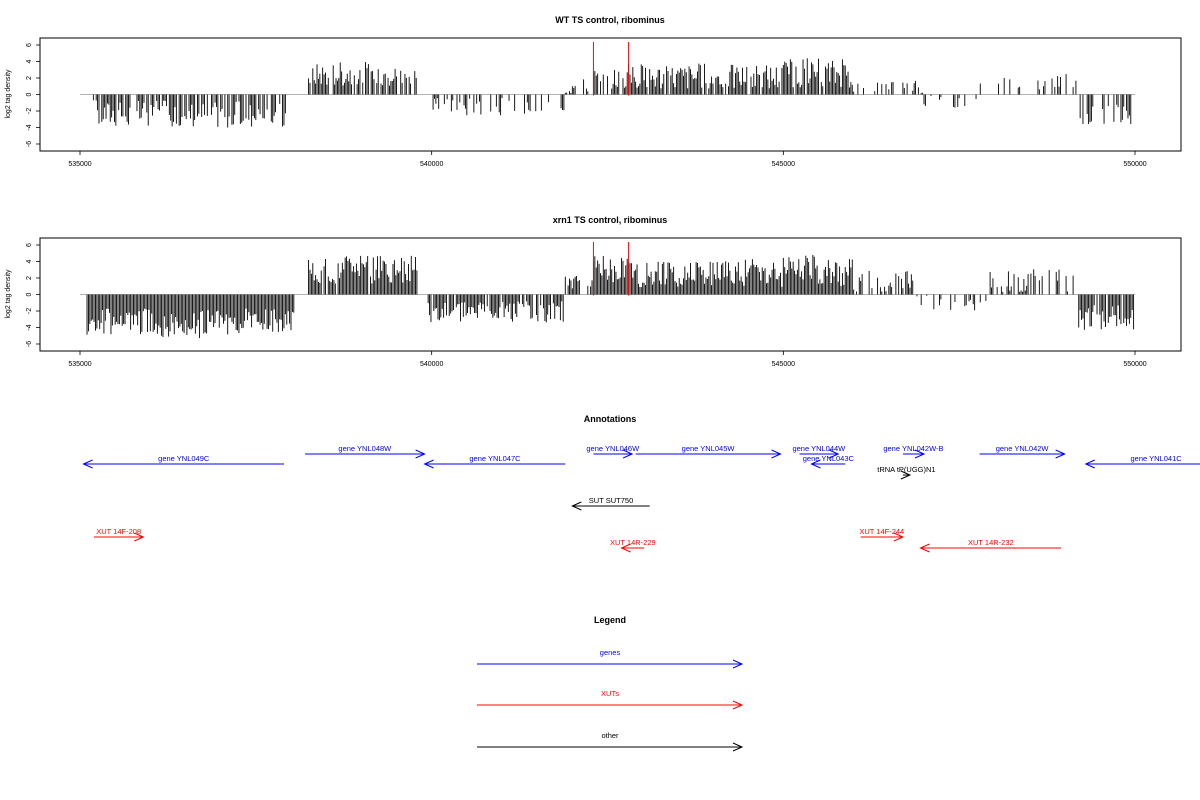 Image resolution: width=1200 pixels, height=800 pixels. I want to click on feature-label: XUT 14F-208, so click(118, 531).